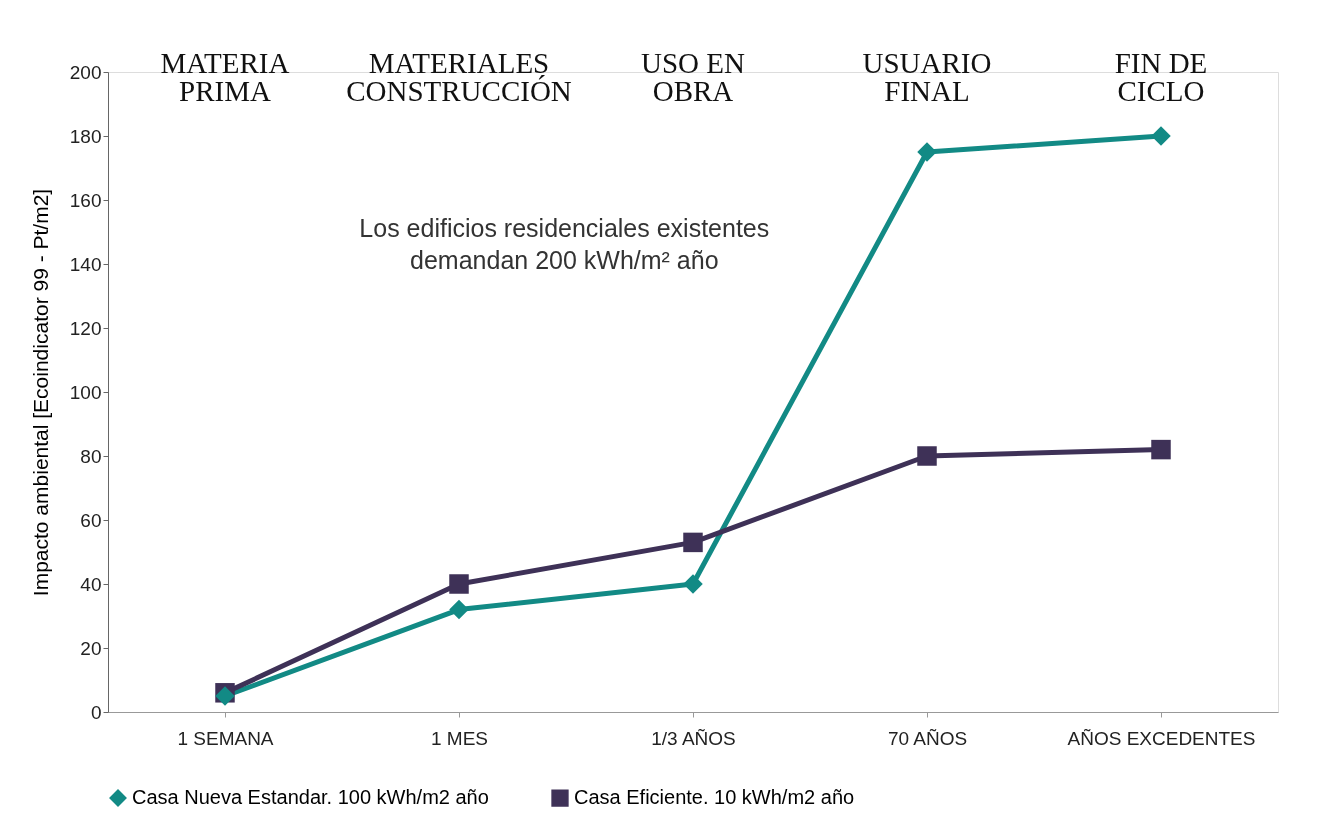 The height and width of the screenshot is (834, 1324). Describe the element at coordinates (225, 77) in the screenshot. I see `annotation: MATERIA PRIMA` at that location.